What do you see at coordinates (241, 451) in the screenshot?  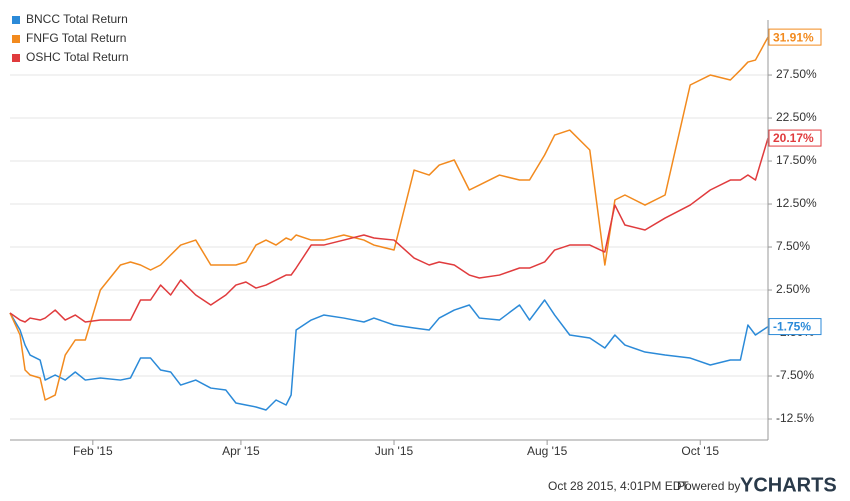 I see `x-tick-label: Apr '15` at bounding box center [241, 451].